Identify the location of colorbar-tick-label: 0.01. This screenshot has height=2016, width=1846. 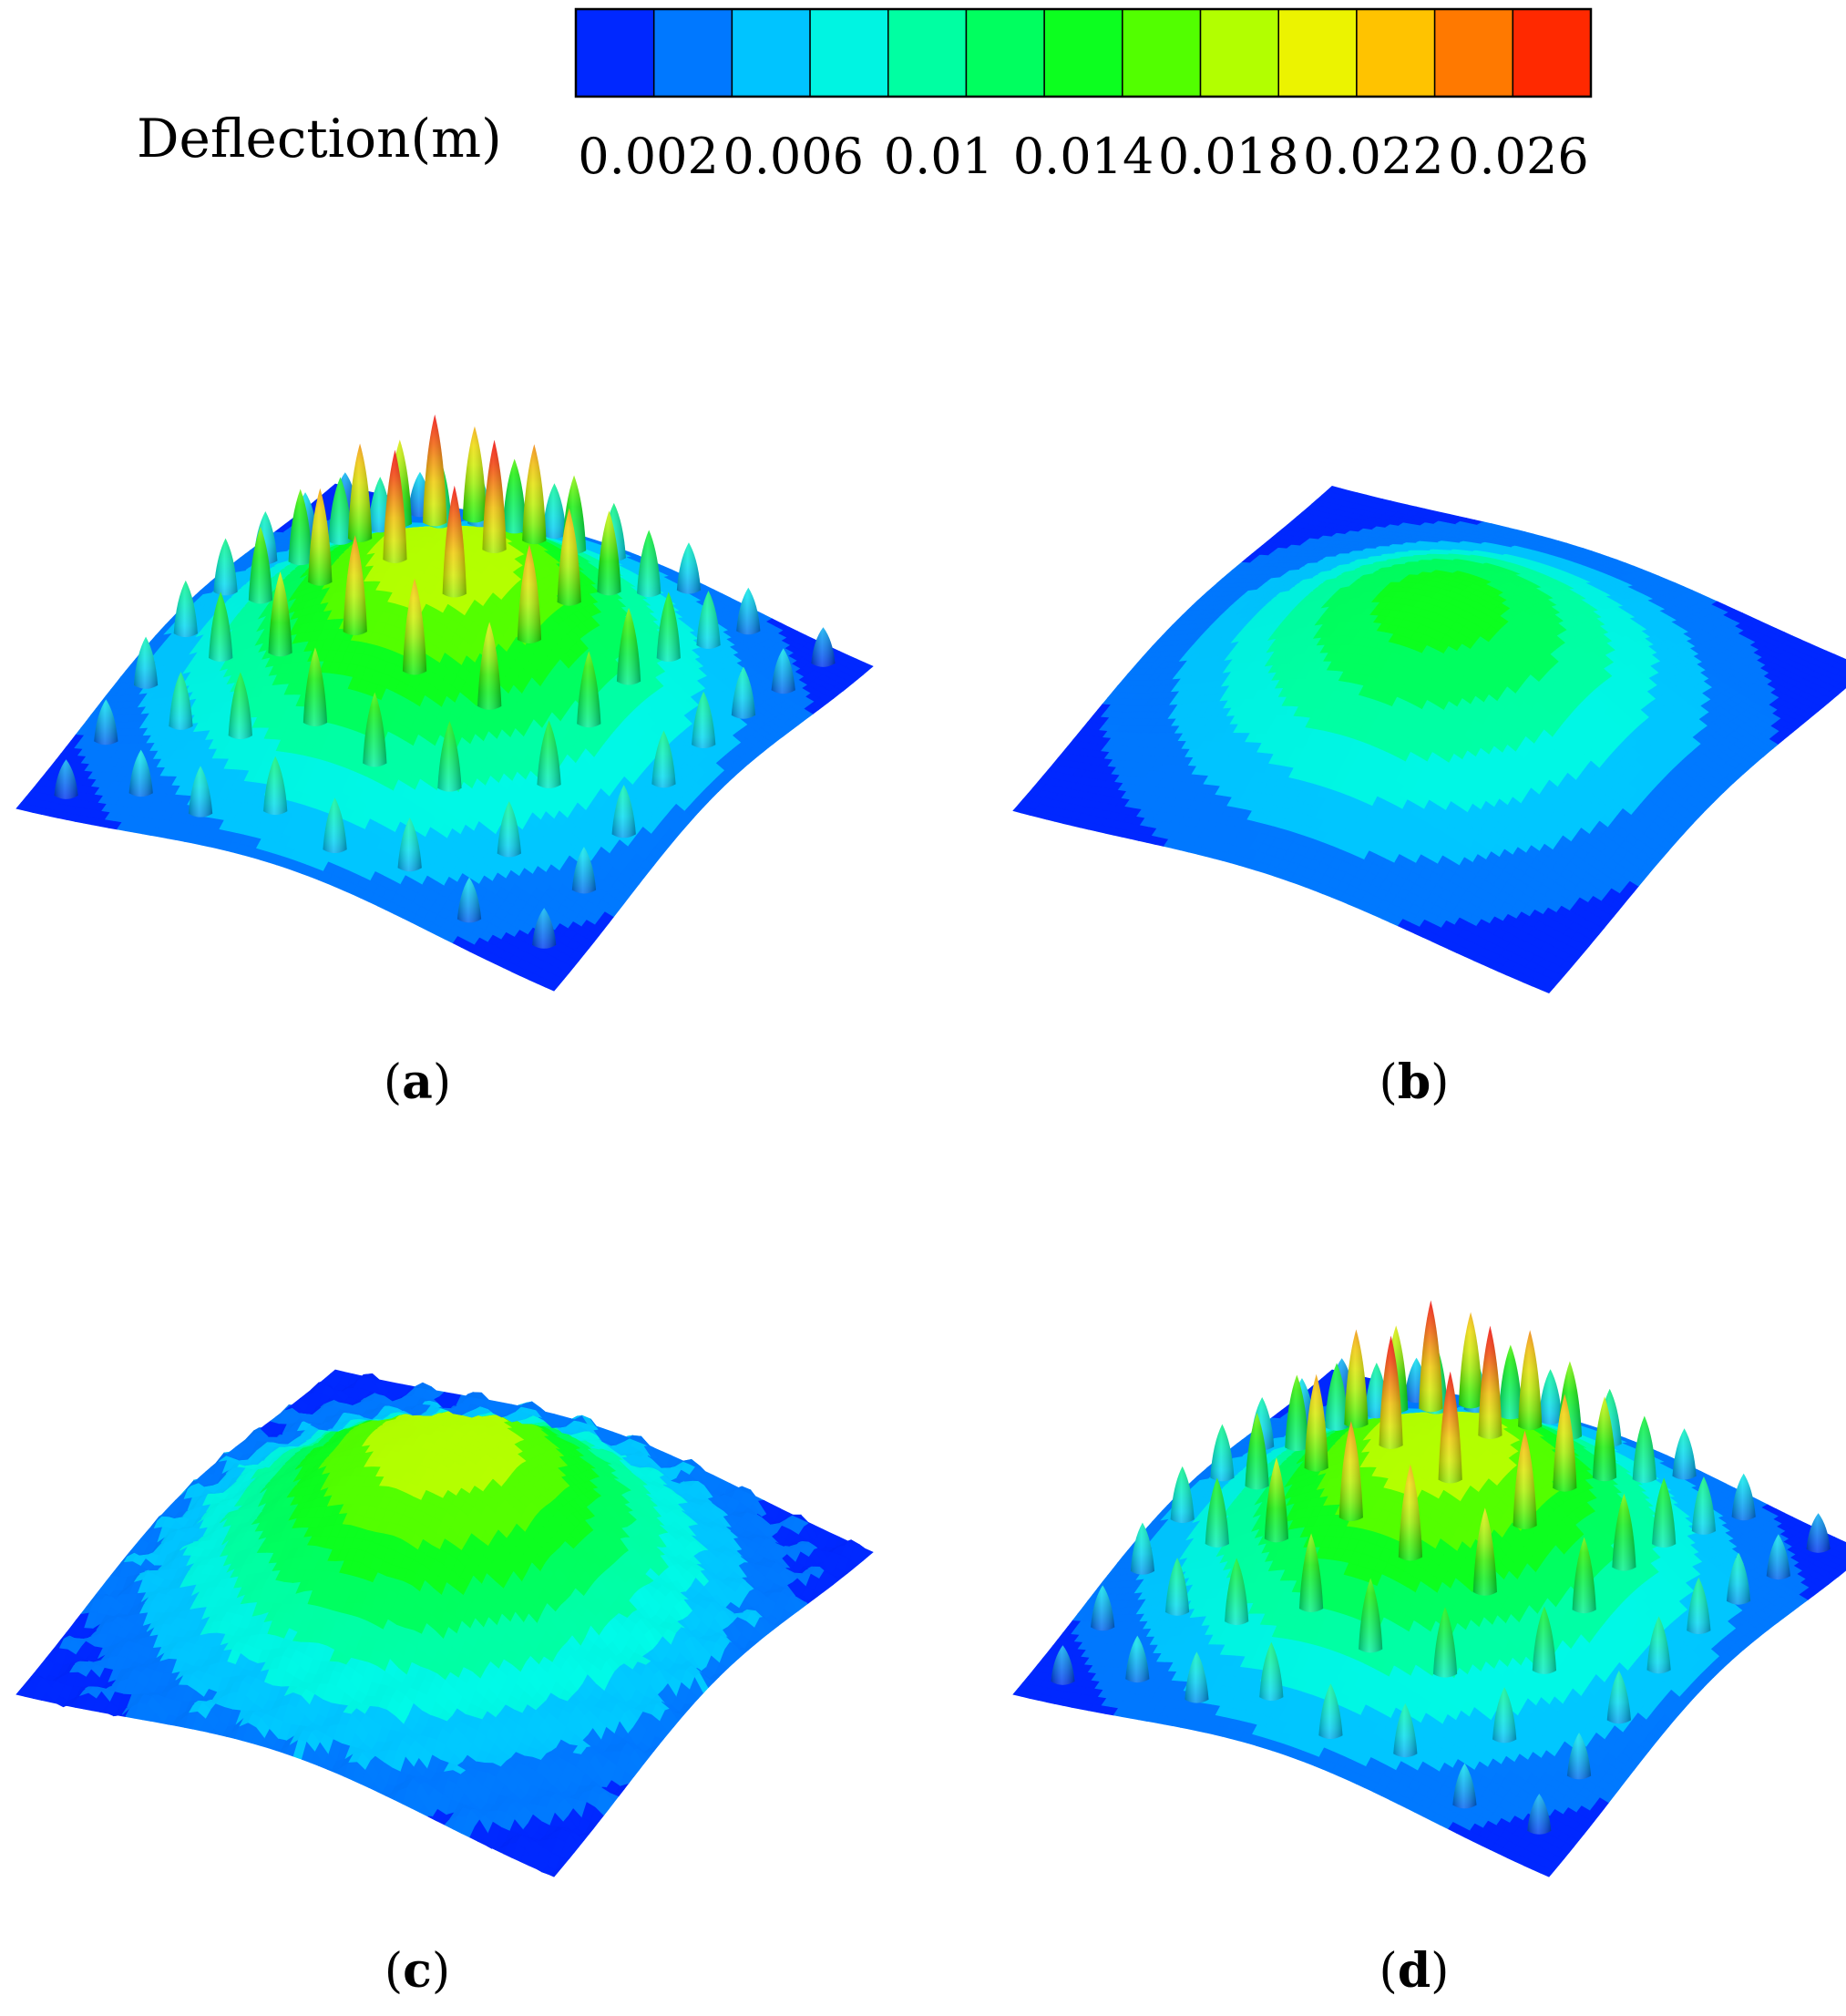
(938, 157).